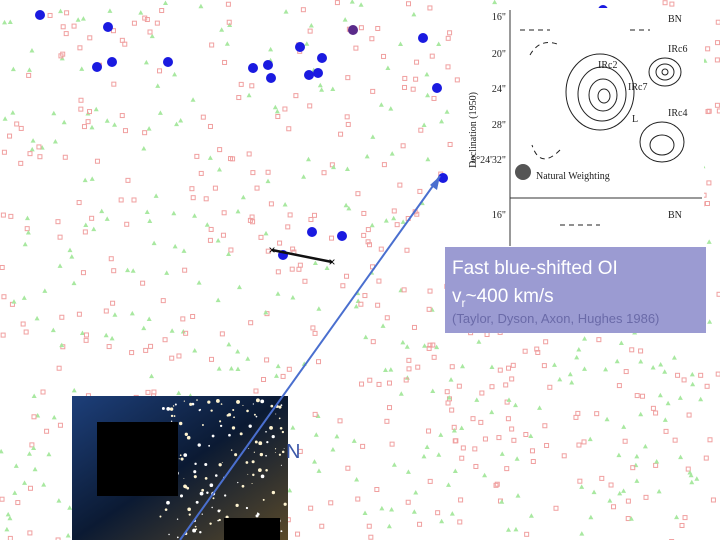  What do you see at coordinates (499, 17) in the screenshot?
I see `inset-tick: 16"` at bounding box center [499, 17].